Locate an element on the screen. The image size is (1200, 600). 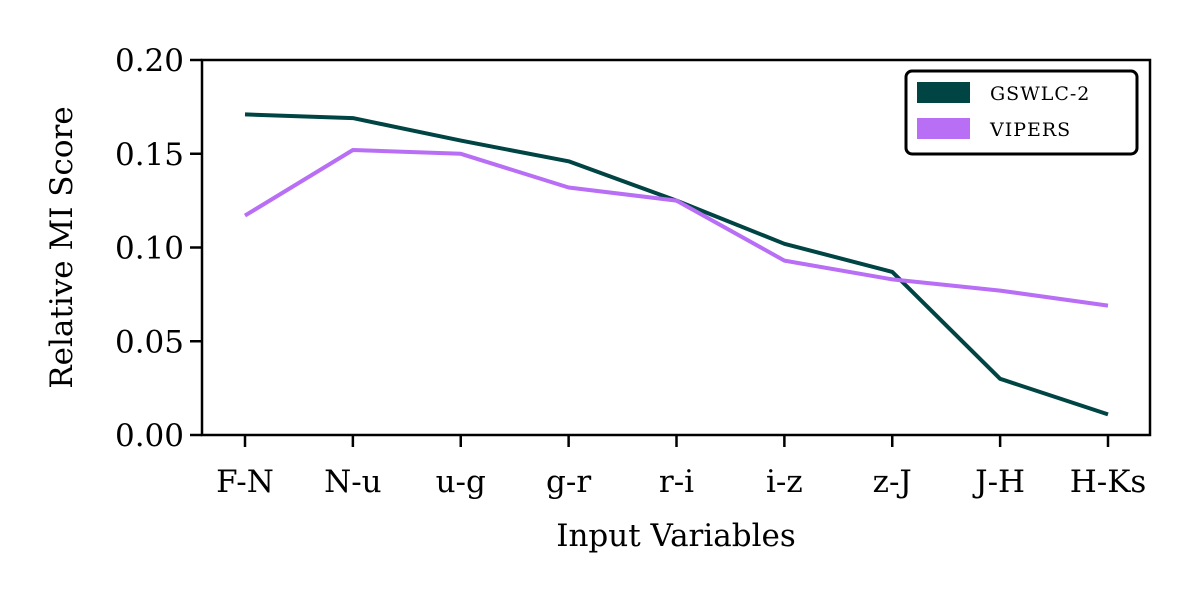
x-tick-label: F-N is located at coordinates (245, 482).